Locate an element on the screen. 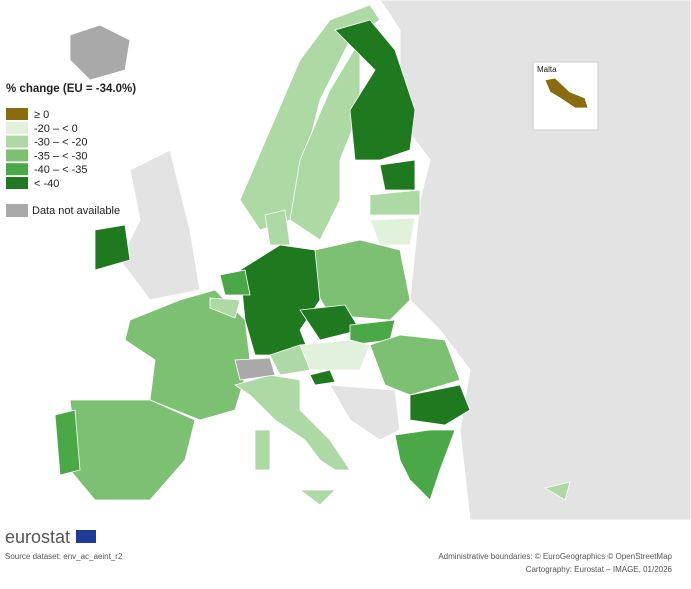 Image resolution: width=691 pixels, height=589 pixels. legend-label: -40 – < -35 is located at coordinates (61, 170).